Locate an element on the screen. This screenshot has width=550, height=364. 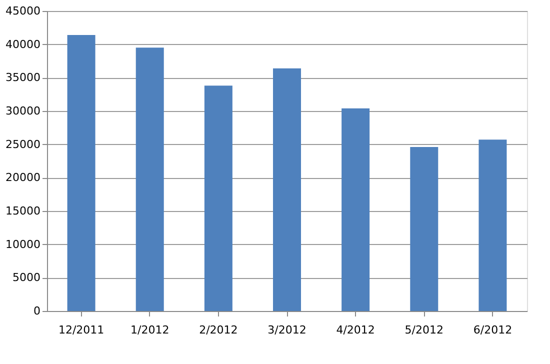
y-tick-label: 25000 is located at coordinates (23, 144).